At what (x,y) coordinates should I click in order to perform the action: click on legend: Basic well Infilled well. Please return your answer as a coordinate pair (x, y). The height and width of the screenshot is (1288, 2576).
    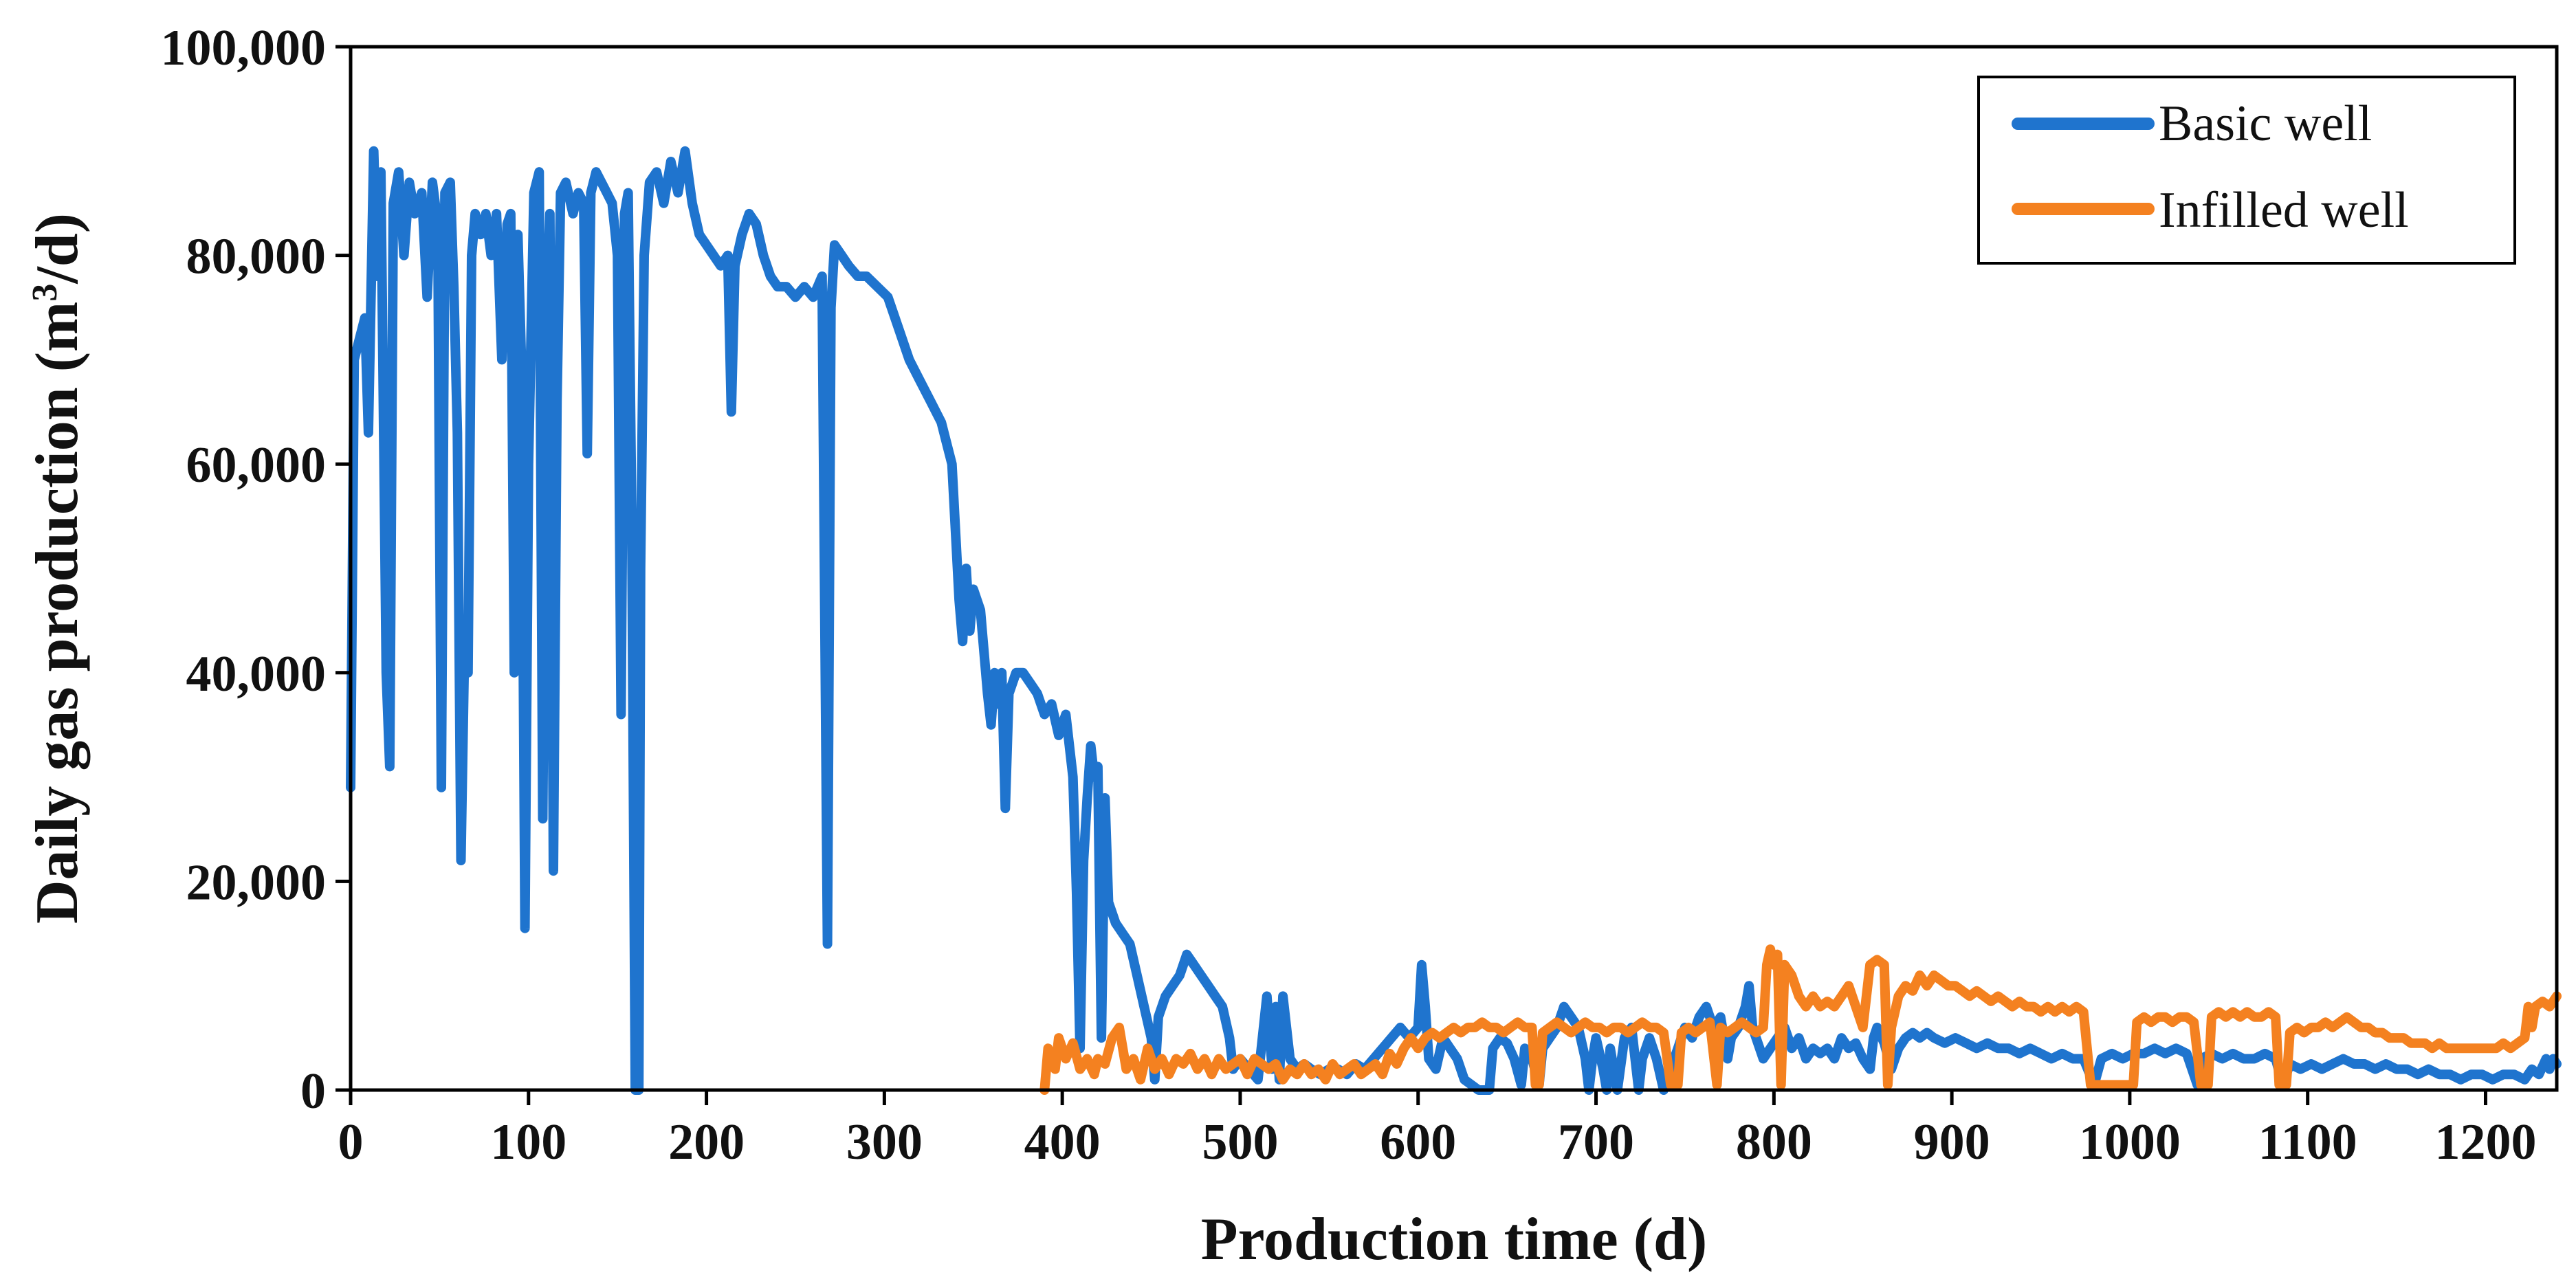
    Looking at the image, I should click on (2246, 170).